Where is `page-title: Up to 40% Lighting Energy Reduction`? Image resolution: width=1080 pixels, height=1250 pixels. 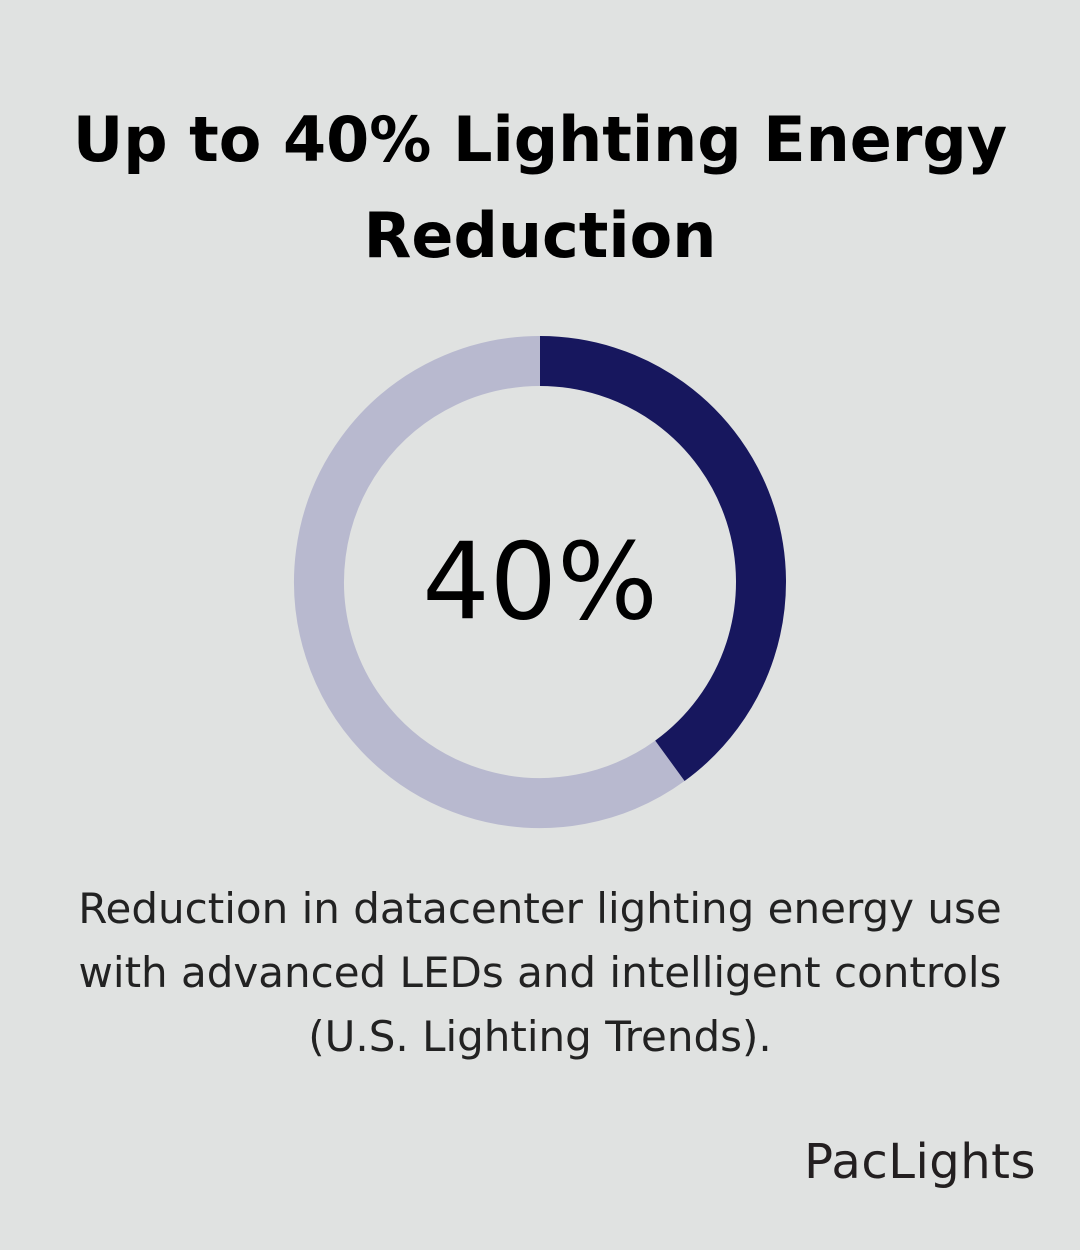 page-title: Up to 40% Lighting Energy Reduction is located at coordinates (540, 188).